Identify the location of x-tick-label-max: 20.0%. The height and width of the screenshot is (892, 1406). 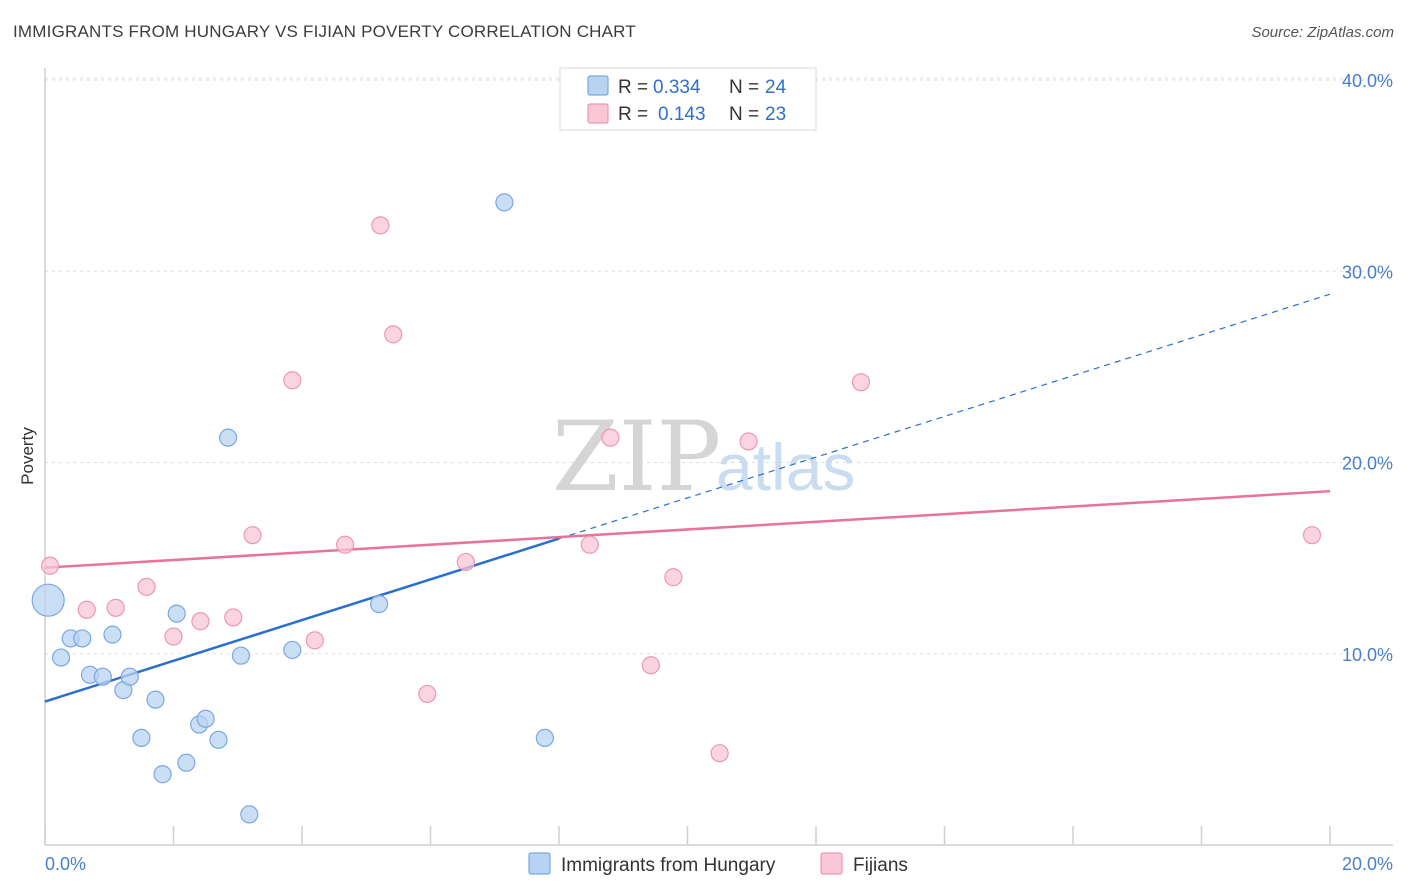
(1367, 864).